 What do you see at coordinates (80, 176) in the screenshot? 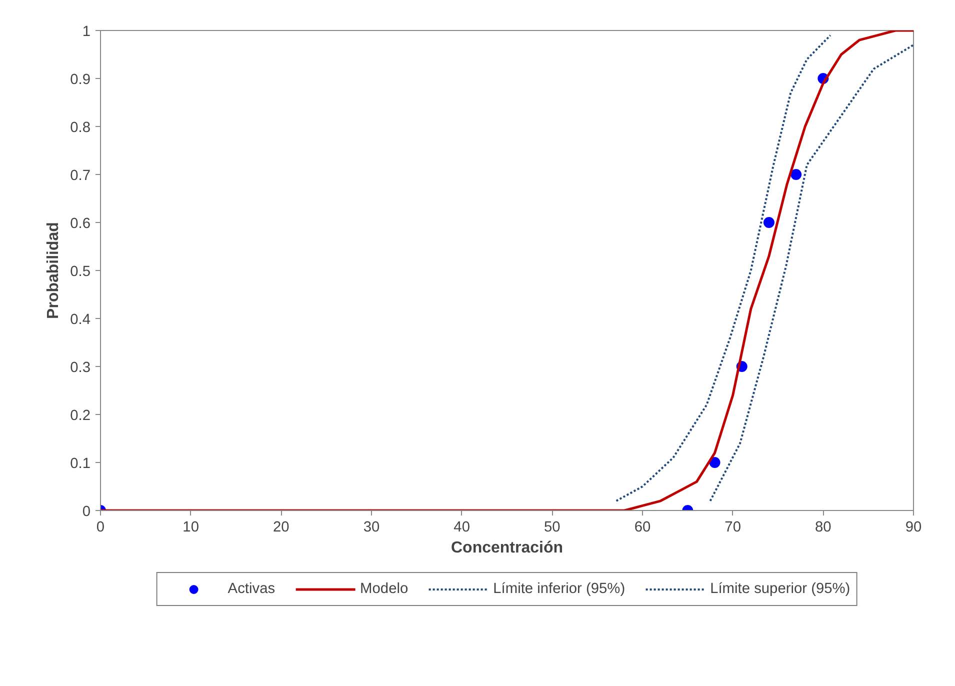
I see `y-tick-label: 0.7` at bounding box center [80, 176].